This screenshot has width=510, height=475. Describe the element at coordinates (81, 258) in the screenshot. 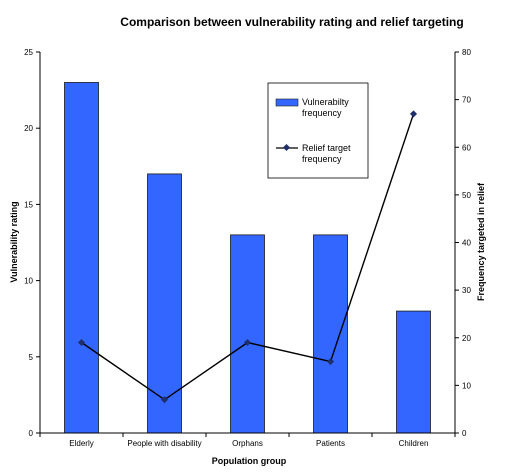

I see `bar-elderly` at that location.